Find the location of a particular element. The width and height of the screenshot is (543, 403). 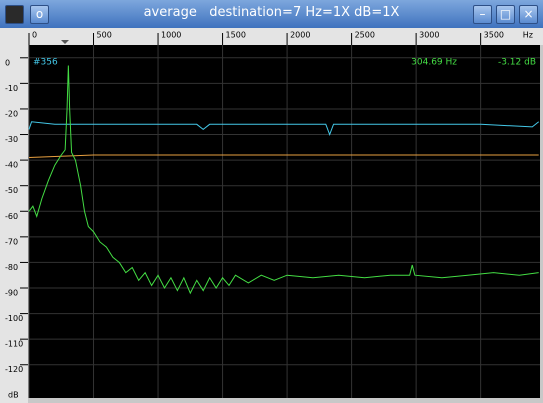

readout-frequency: 304.69 Hz is located at coordinates (434, 63).